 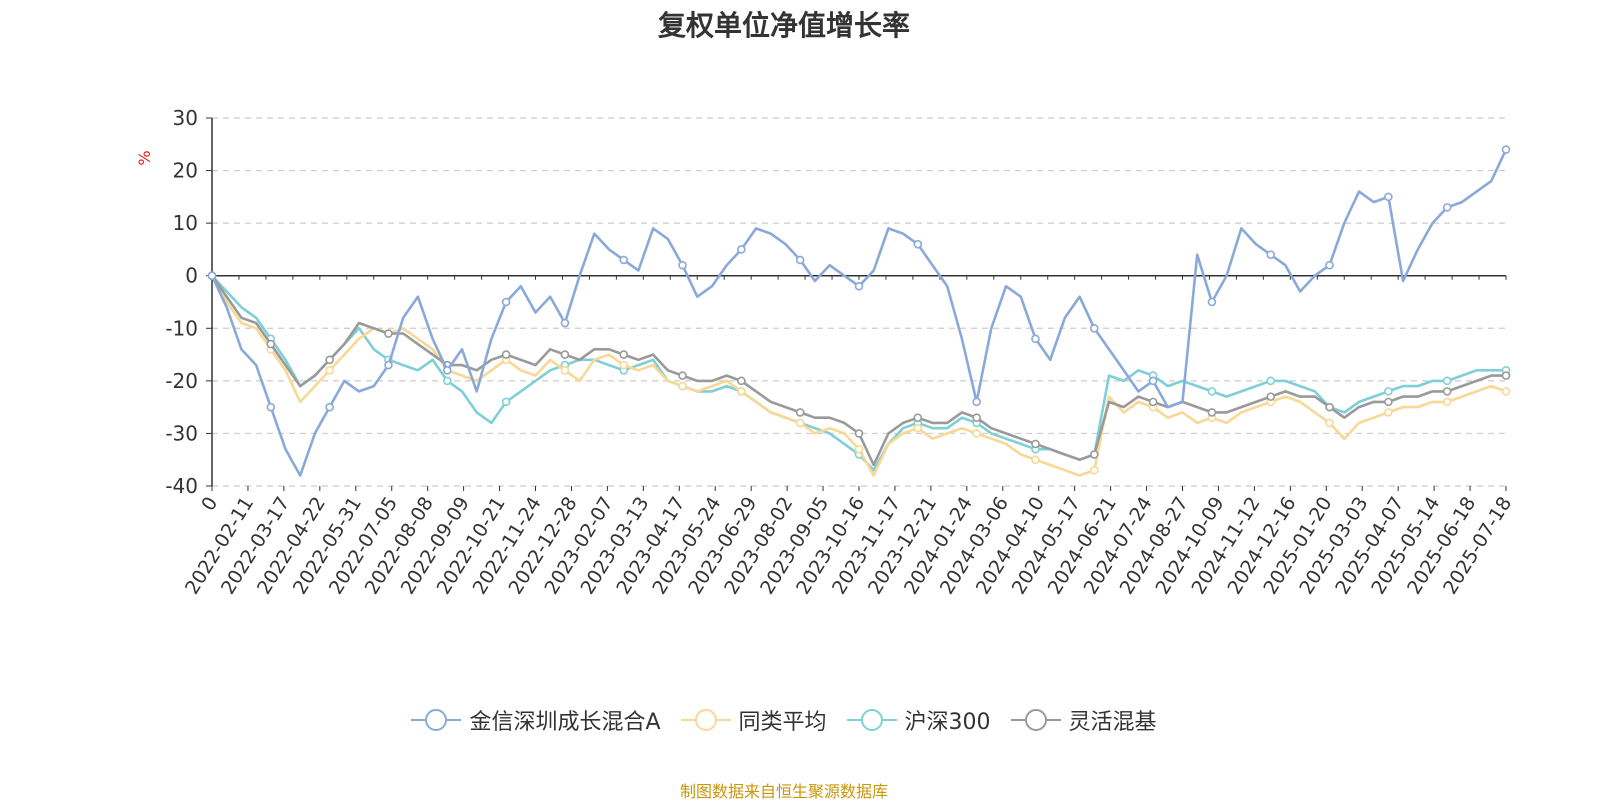 What do you see at coordinates (947, 722) in the screenshot?
I see `legend-label: 沪深300` at bounding box center [947, 722].